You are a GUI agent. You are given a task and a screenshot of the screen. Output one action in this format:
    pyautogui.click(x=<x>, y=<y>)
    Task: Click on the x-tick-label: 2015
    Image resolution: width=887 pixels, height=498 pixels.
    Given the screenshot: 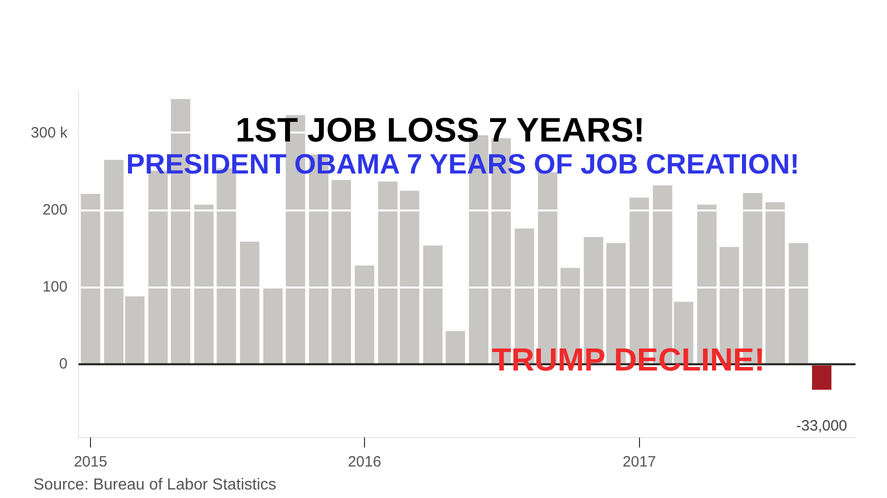 What is the action you would take?
    pyautogui.click(x=91, y=462)
    